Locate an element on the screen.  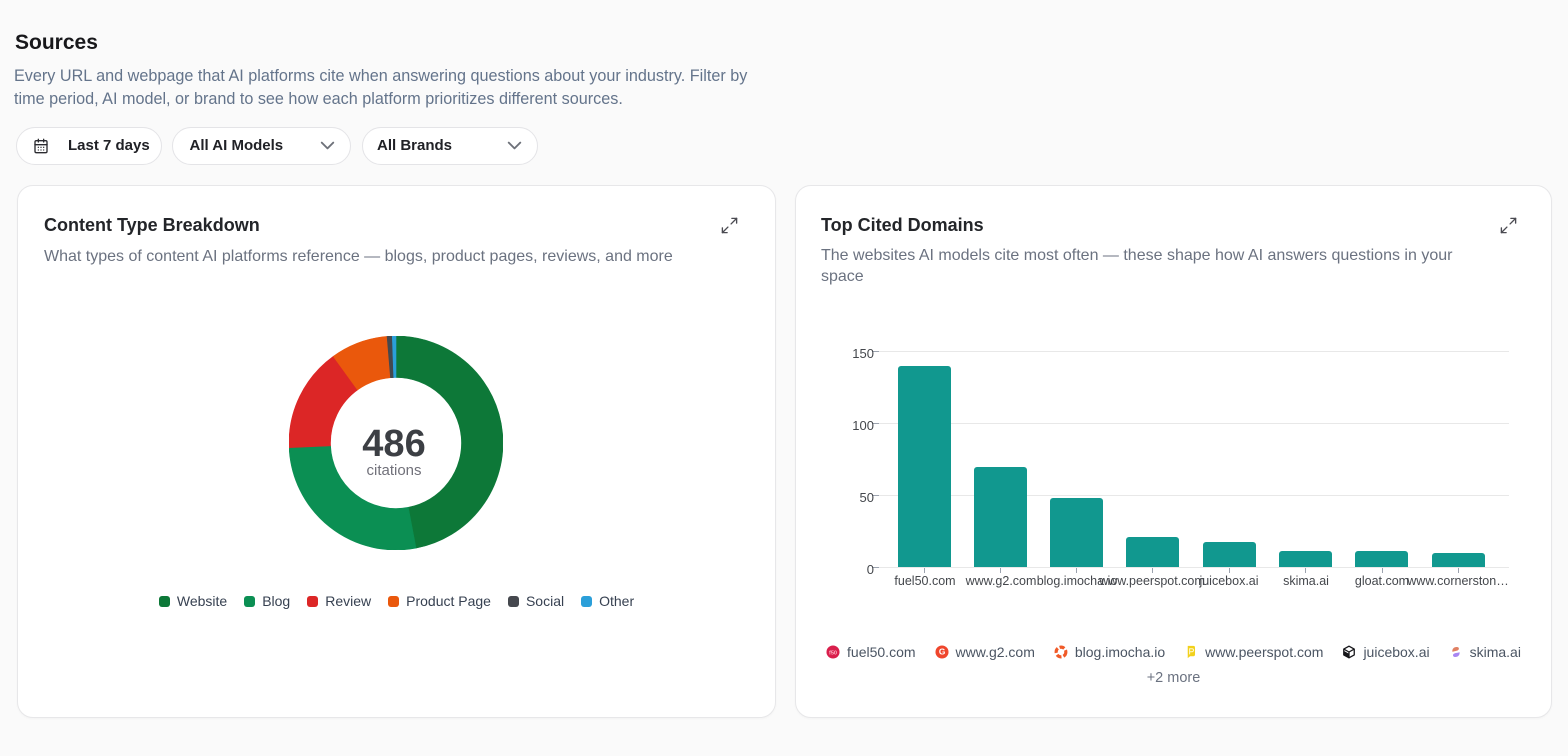
svg-text: G is located at coordinates (941, 652).